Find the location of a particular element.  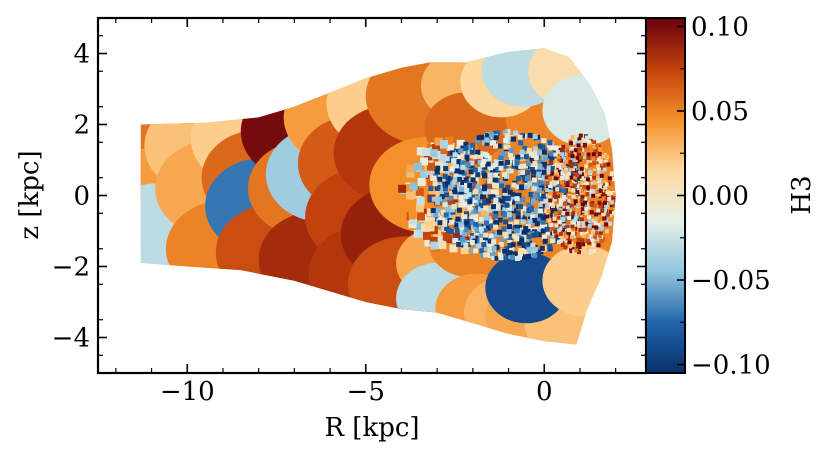

colorbar: −0.10 −0.05 0.00 0.05 0.10 is located at coordinates (708, 196).